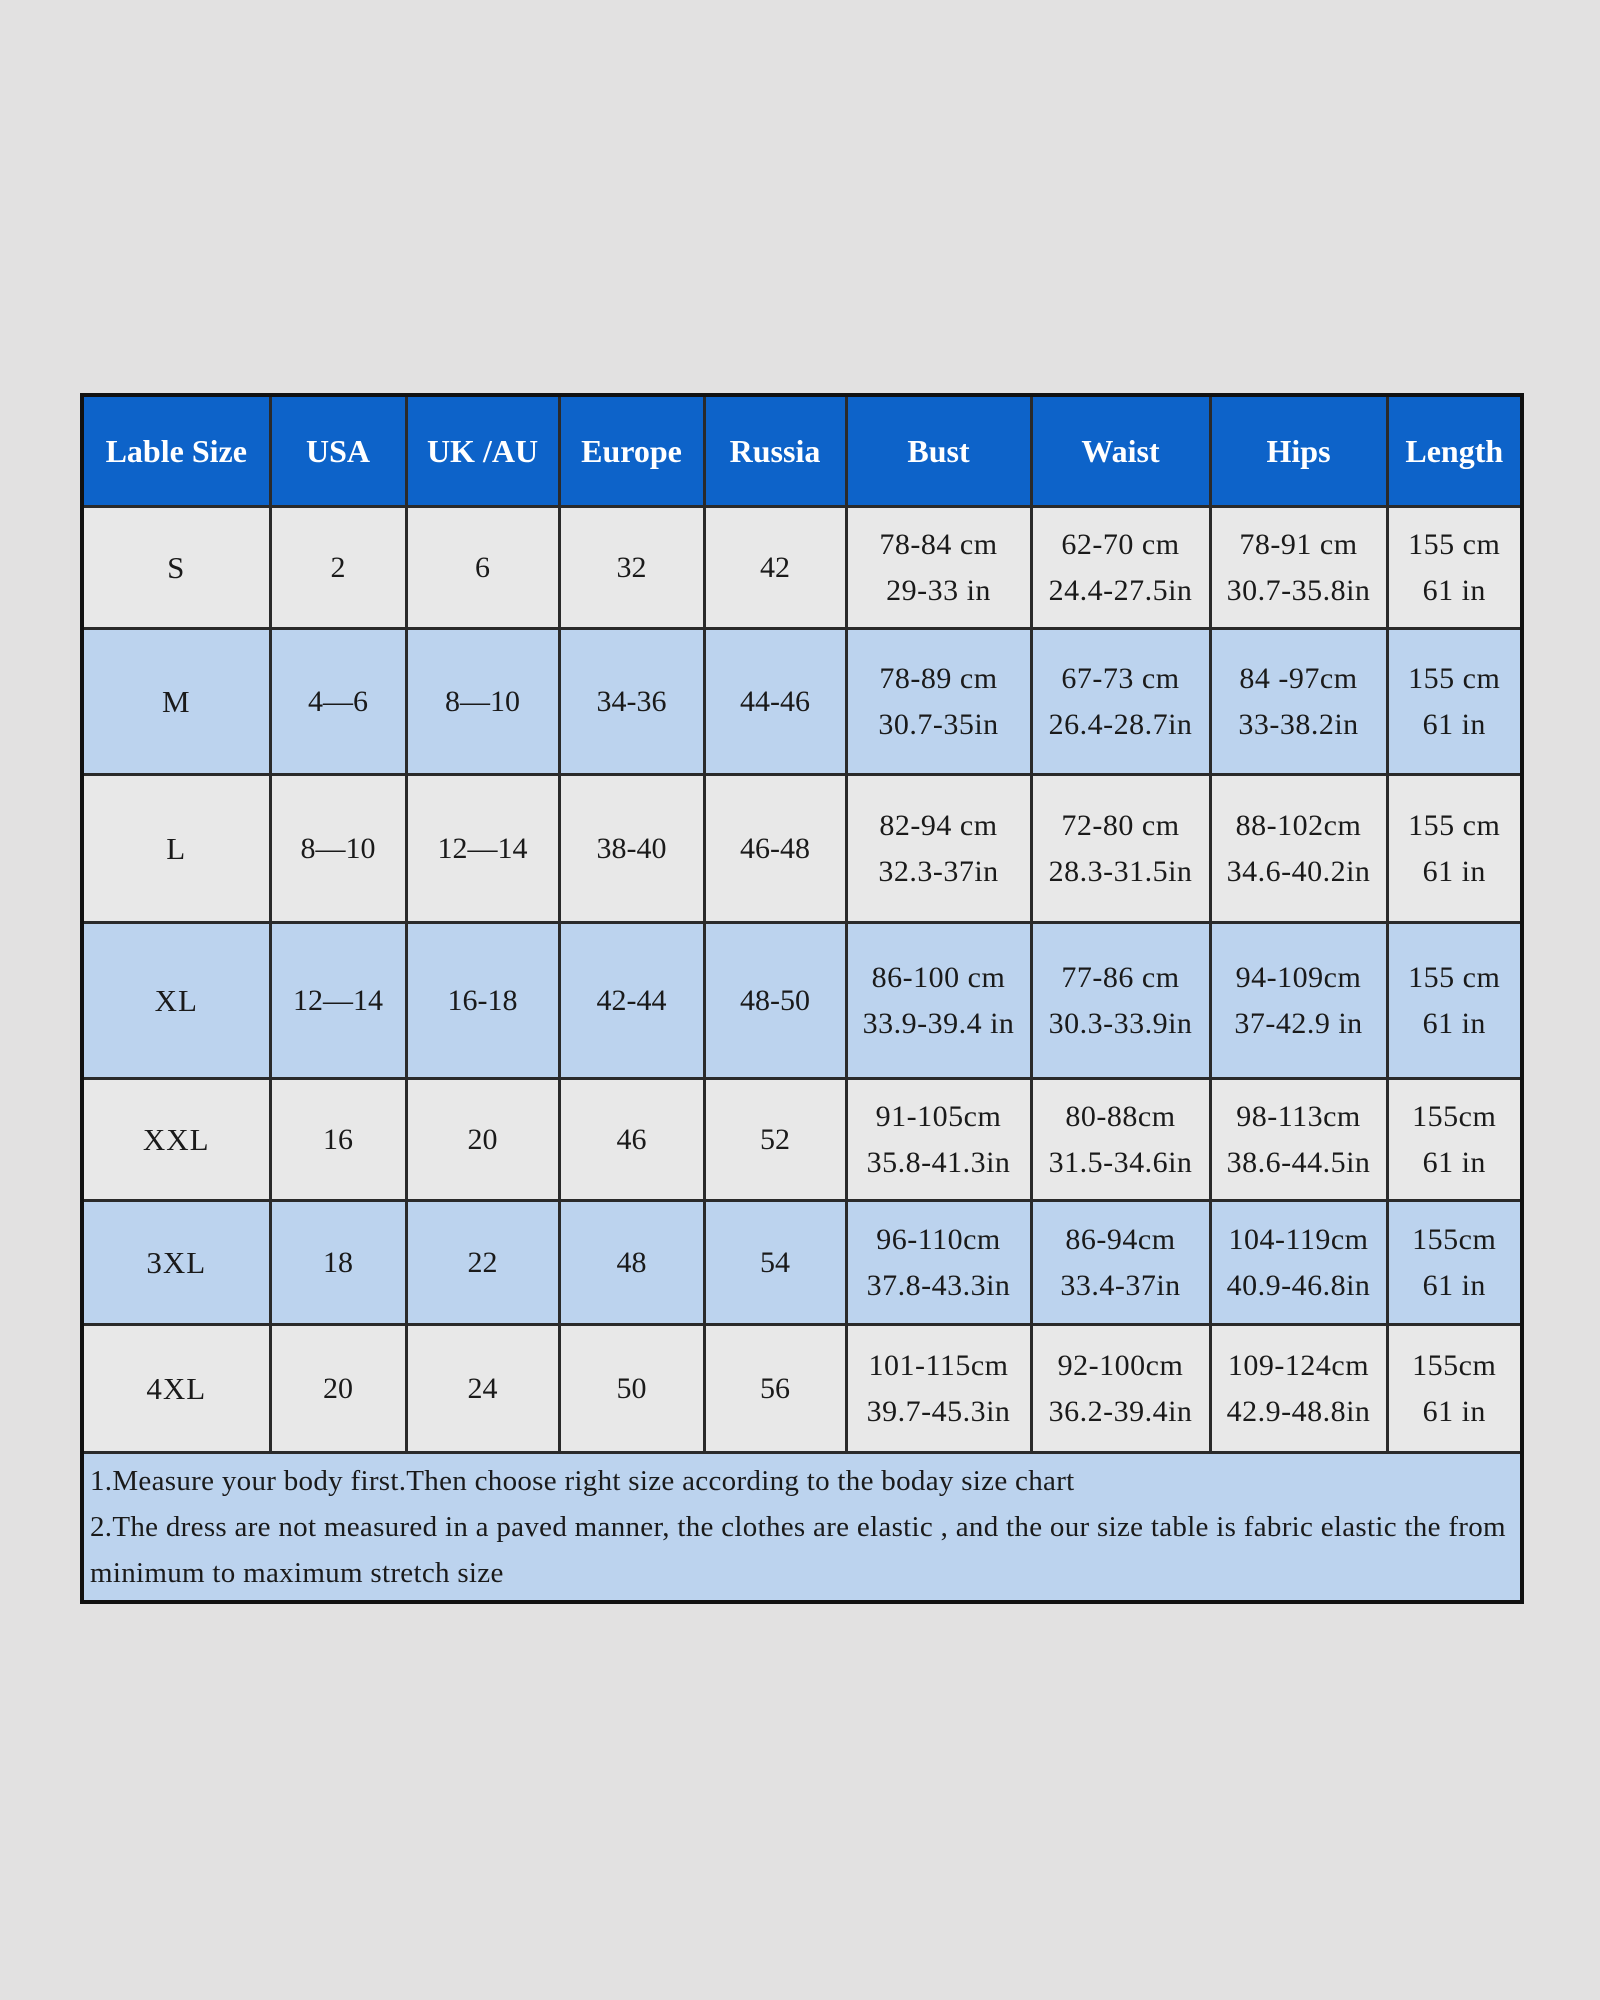 This screenshot has width=1600, height=2000. What do you see at coordinates (938, 1262) in the screenshot?
I see `bust-cell: 96-110cm 37.8-43.3in` at bounding box center [938, 1262].